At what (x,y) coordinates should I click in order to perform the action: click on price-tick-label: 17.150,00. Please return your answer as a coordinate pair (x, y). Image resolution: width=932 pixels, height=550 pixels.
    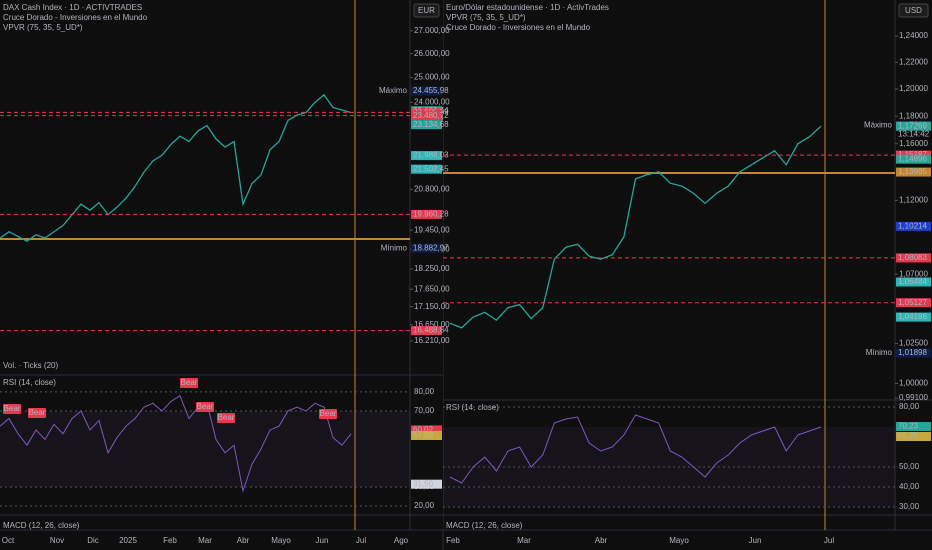
    Looking at the image, I should click on (432, 306).